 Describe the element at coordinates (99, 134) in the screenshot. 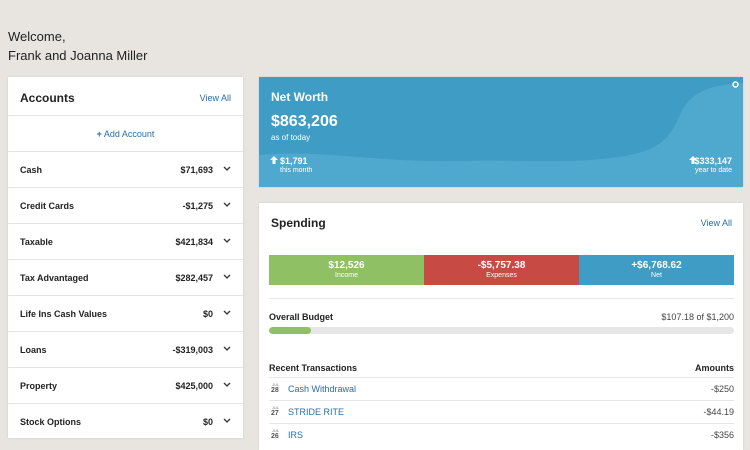

I see `plus-icon: +` at that location.